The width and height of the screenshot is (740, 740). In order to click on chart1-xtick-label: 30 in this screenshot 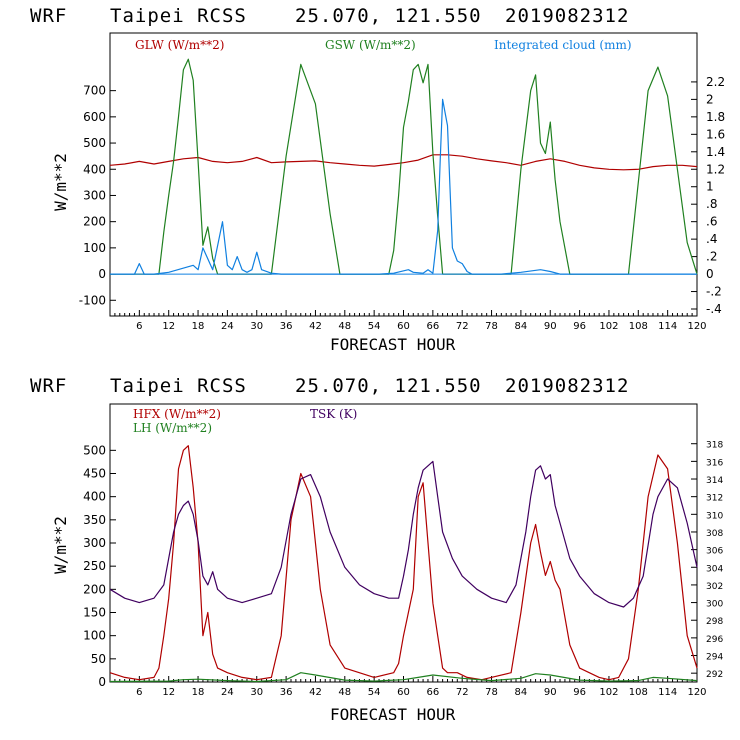, I will do `click(256, 326)`.